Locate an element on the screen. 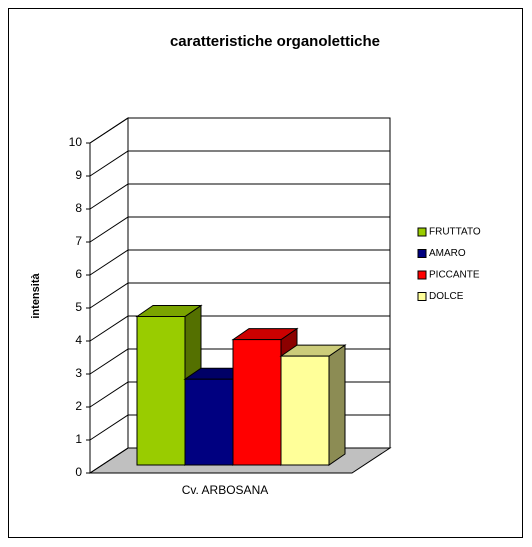  bar-side is located at coordinates (337, 405).